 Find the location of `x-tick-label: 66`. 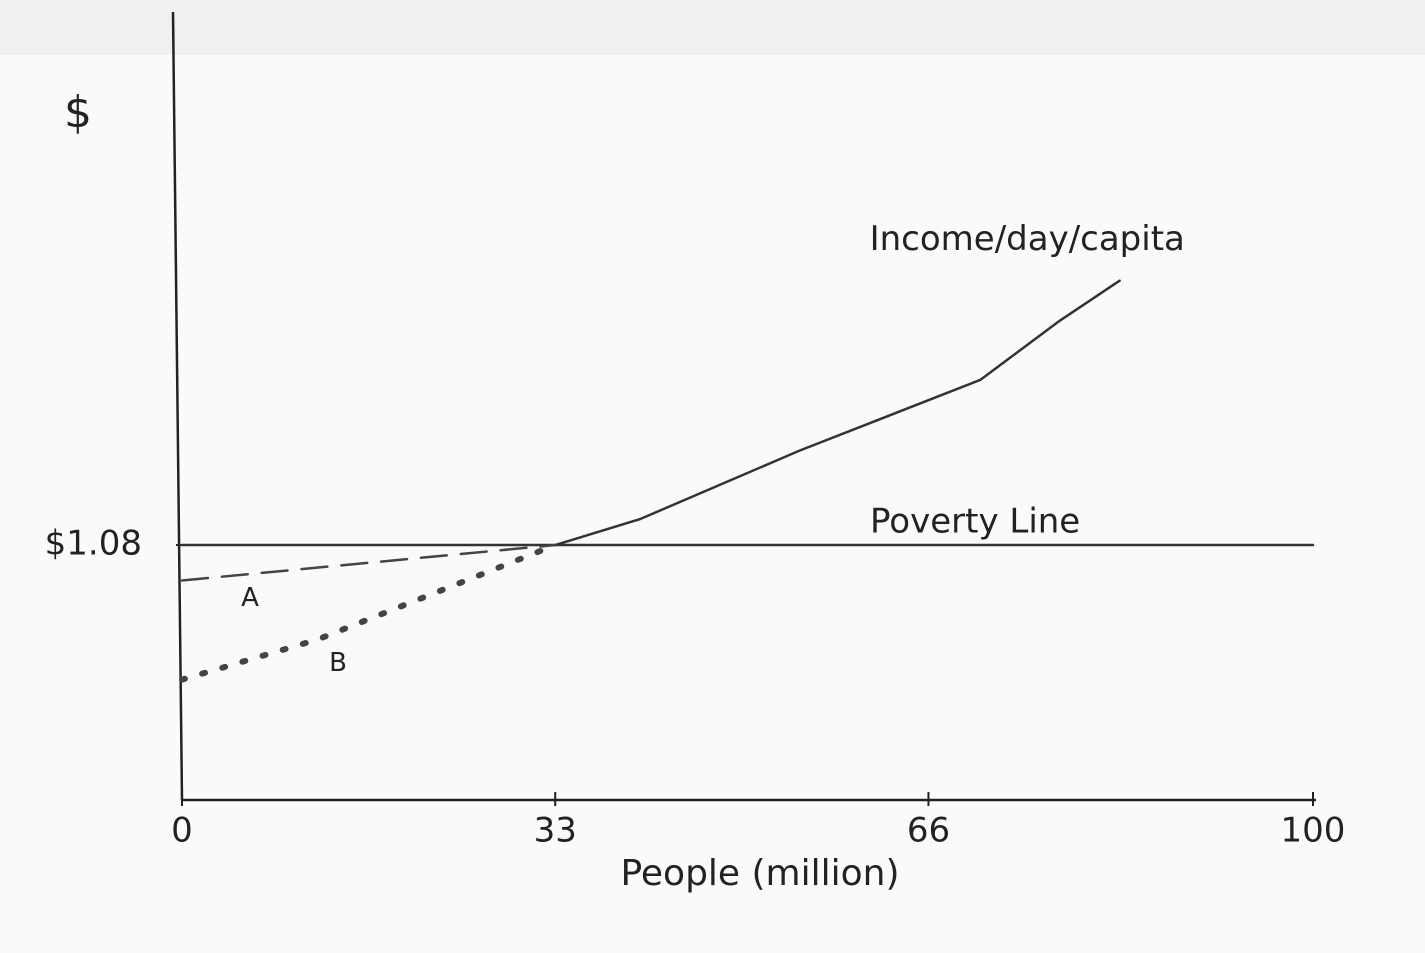

x-tick-label: 66 is located at coordinates (928, 831).